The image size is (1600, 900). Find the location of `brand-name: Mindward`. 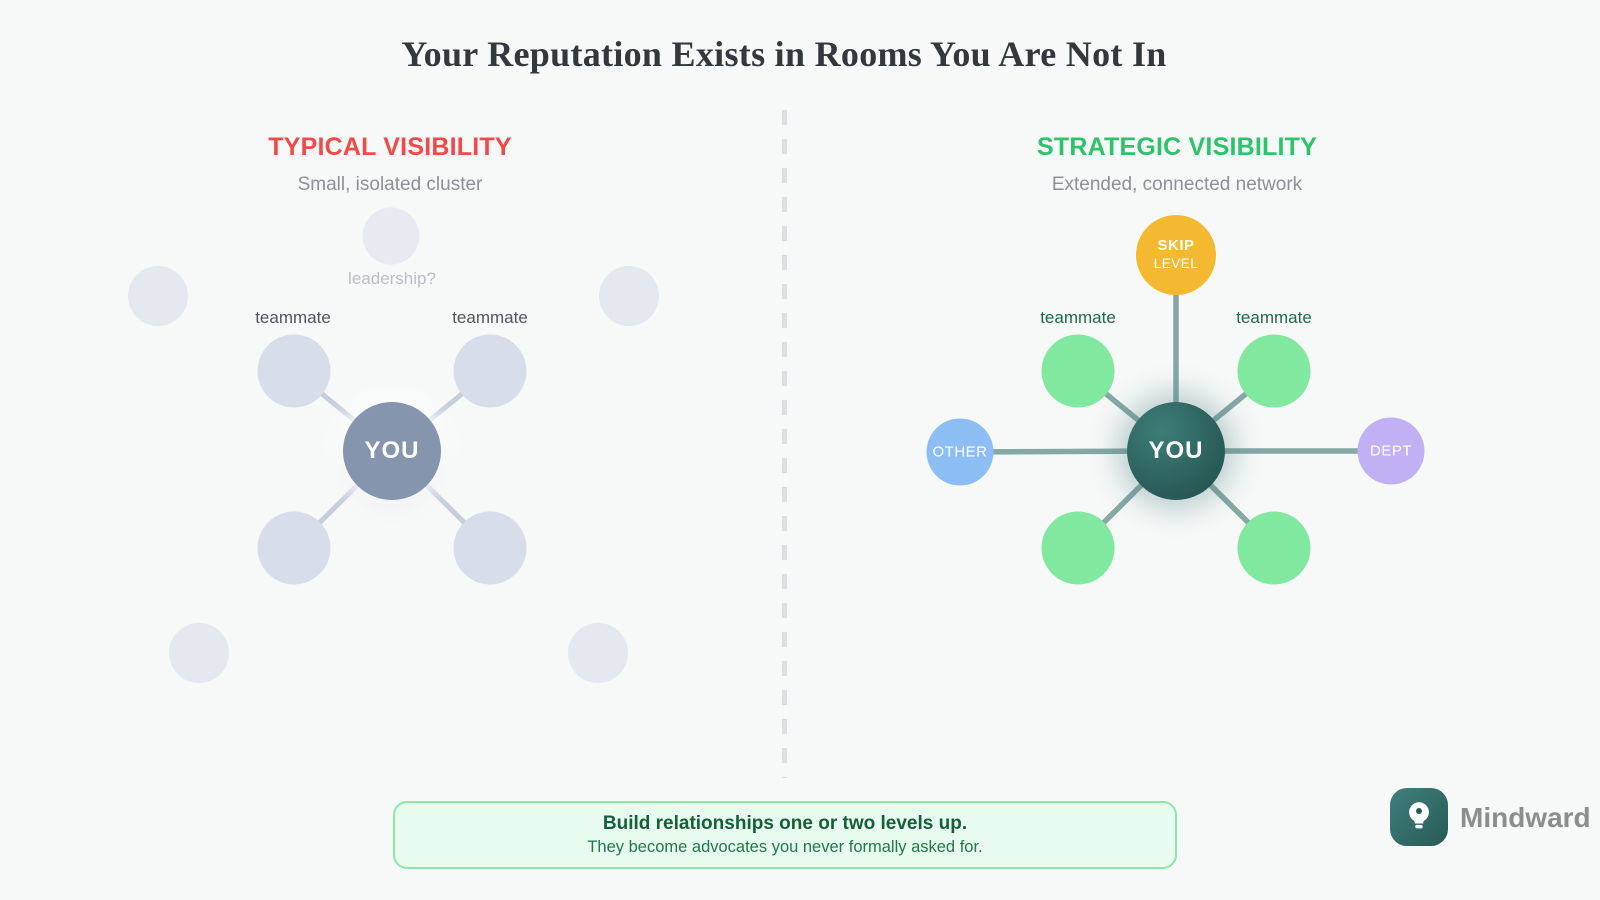

brand-name: Mindward is located at coordinates (1525, 817).